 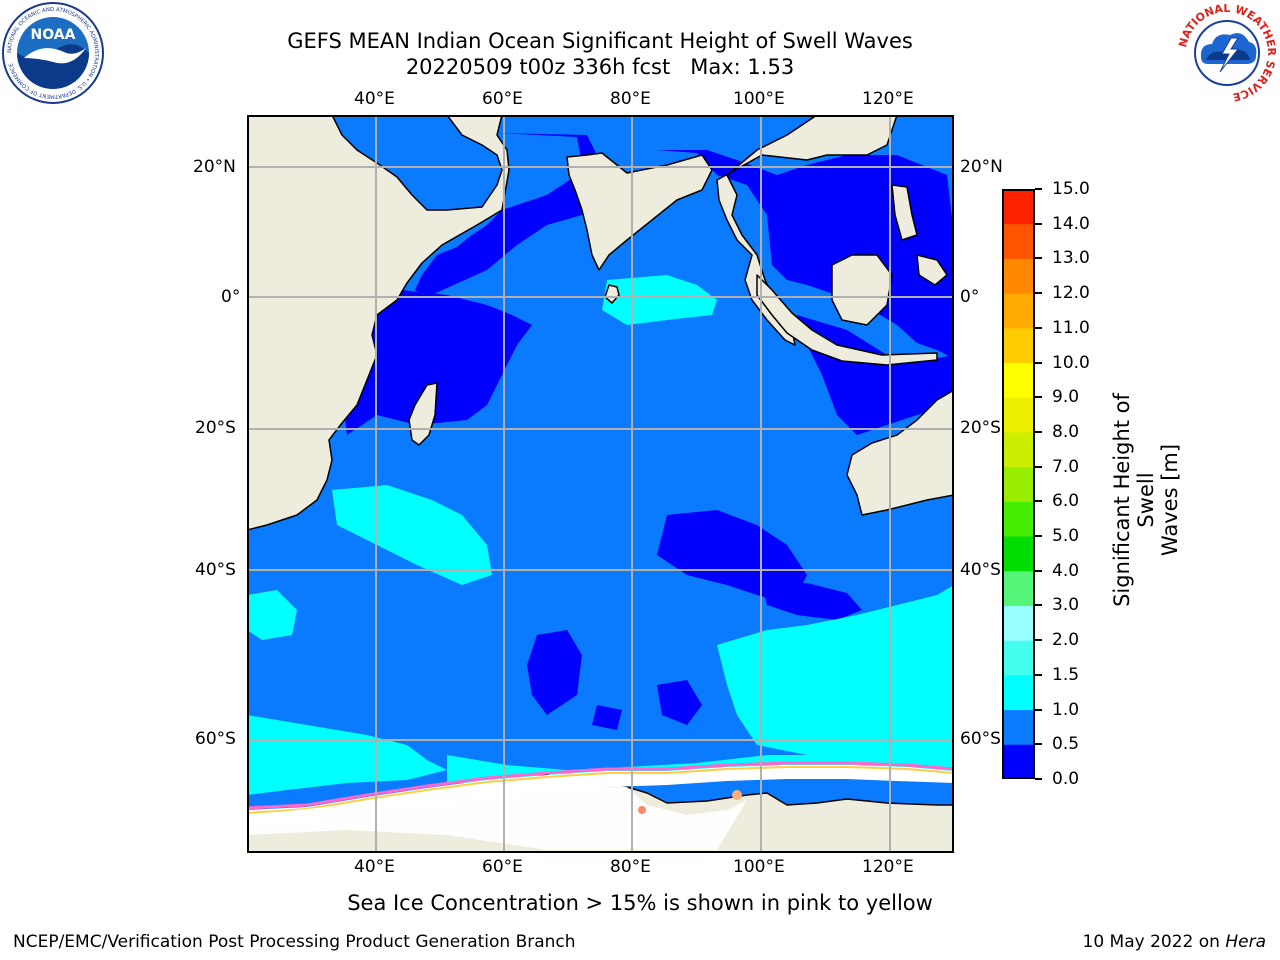 I want to click on lat-label-right-20s: 20°S, so click(x=980, y=428).